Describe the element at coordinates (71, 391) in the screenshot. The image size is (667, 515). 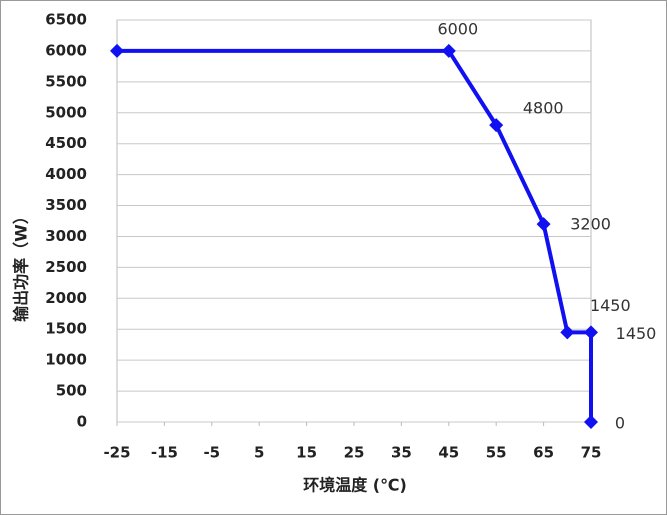
I see `y-tick-label: 500` at that location.